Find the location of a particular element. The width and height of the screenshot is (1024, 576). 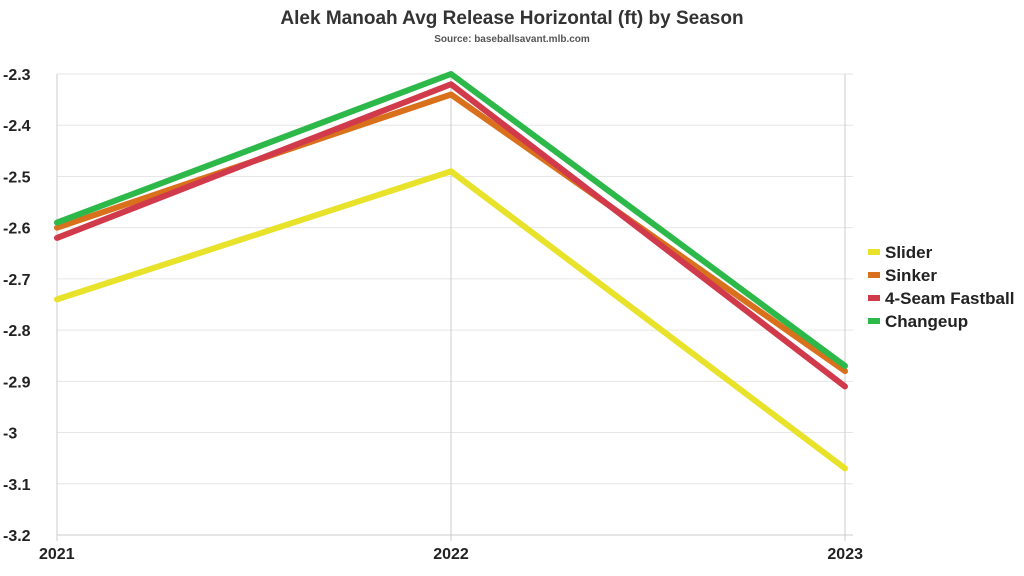

x-tick-label: 2023 is located at coordinates (845, 554).